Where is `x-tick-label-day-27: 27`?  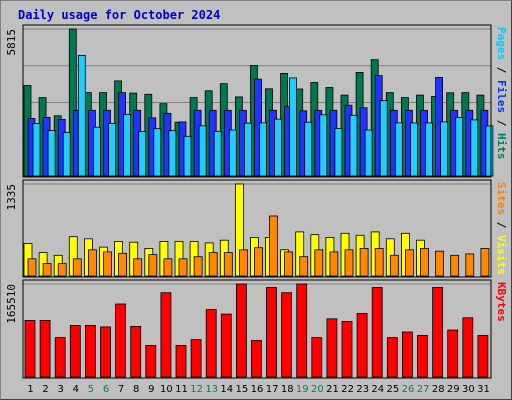 x-tick-label-day-27: 27 is located at coordinates (423, 389).